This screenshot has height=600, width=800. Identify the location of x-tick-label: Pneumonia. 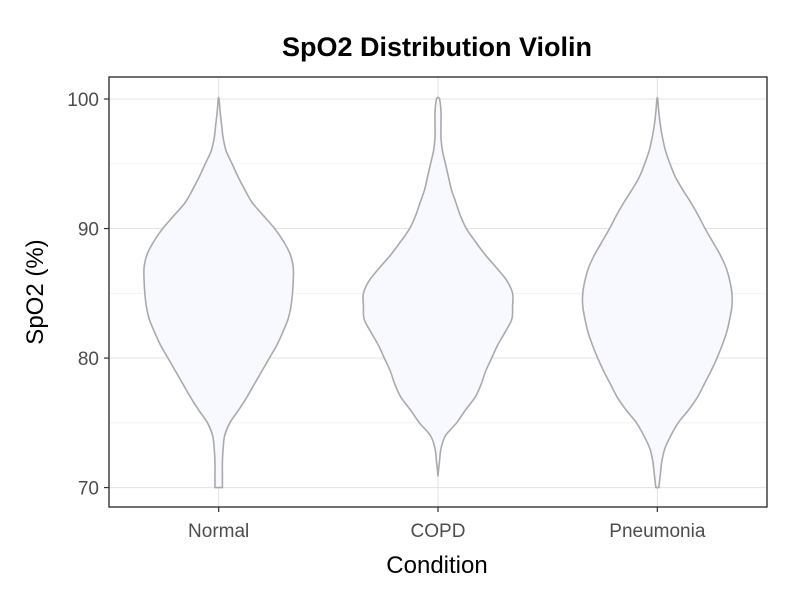
(657, 531).